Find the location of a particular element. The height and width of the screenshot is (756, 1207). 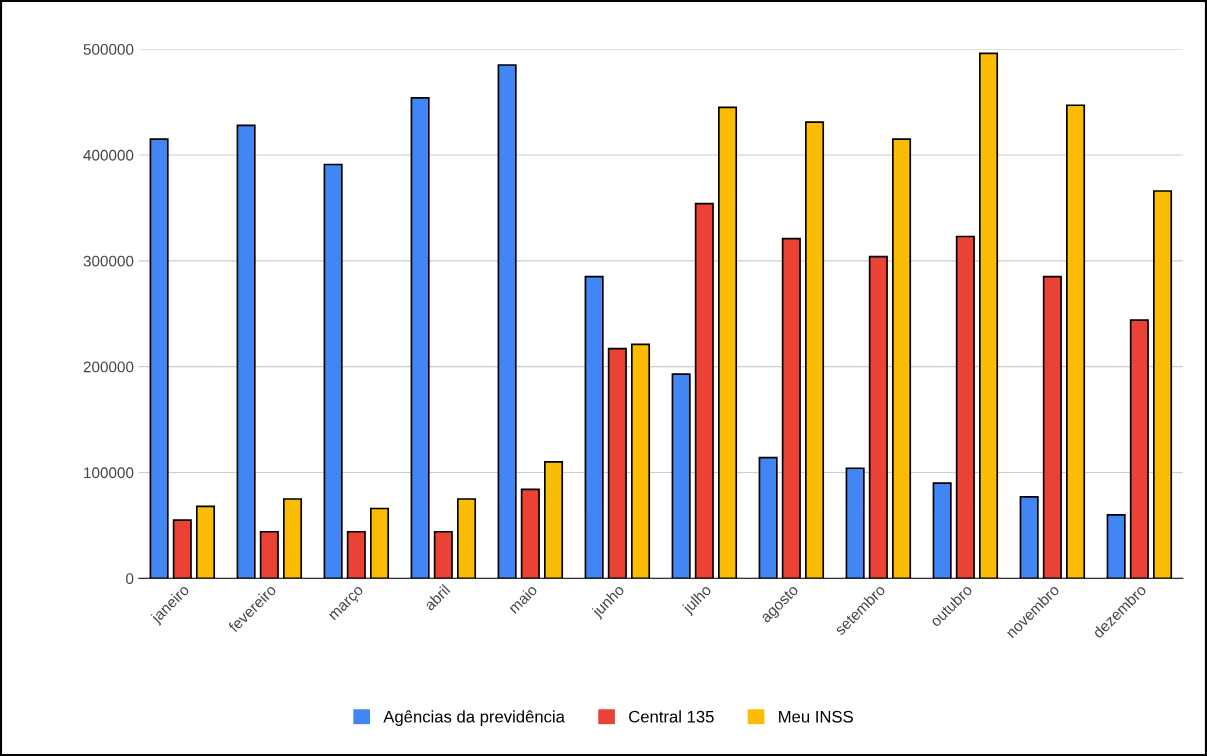

legend-label: Central 135 is located at coordinates (671, 716).